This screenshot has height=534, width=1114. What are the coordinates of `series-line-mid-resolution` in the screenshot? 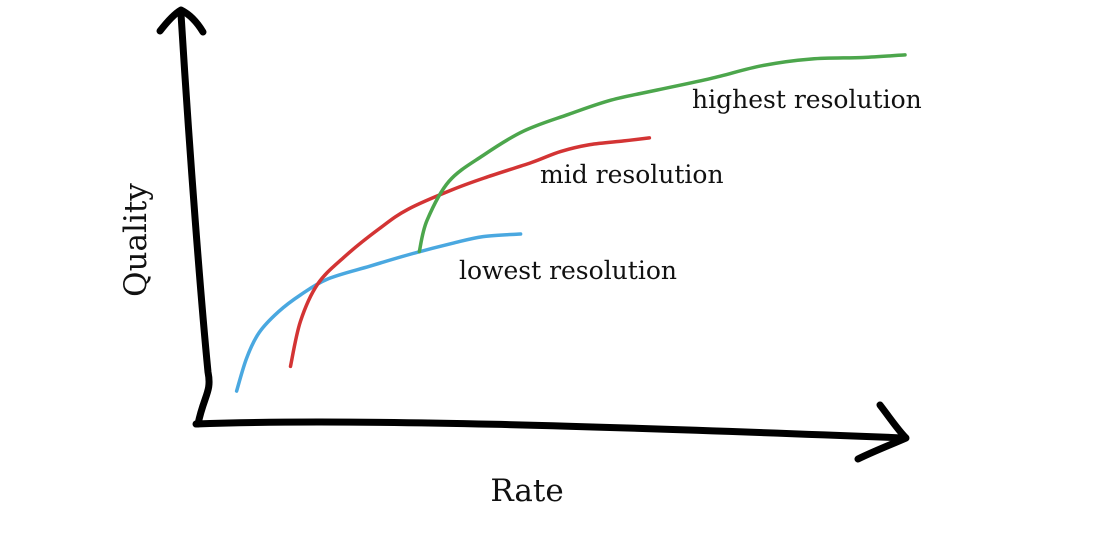 It's located at (470, 252).